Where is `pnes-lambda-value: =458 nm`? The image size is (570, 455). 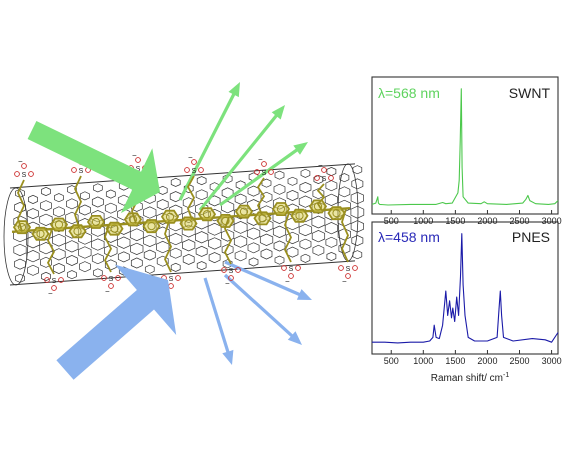
pnes-lambda-value: =458 nm is located at coordinates (412, 237).